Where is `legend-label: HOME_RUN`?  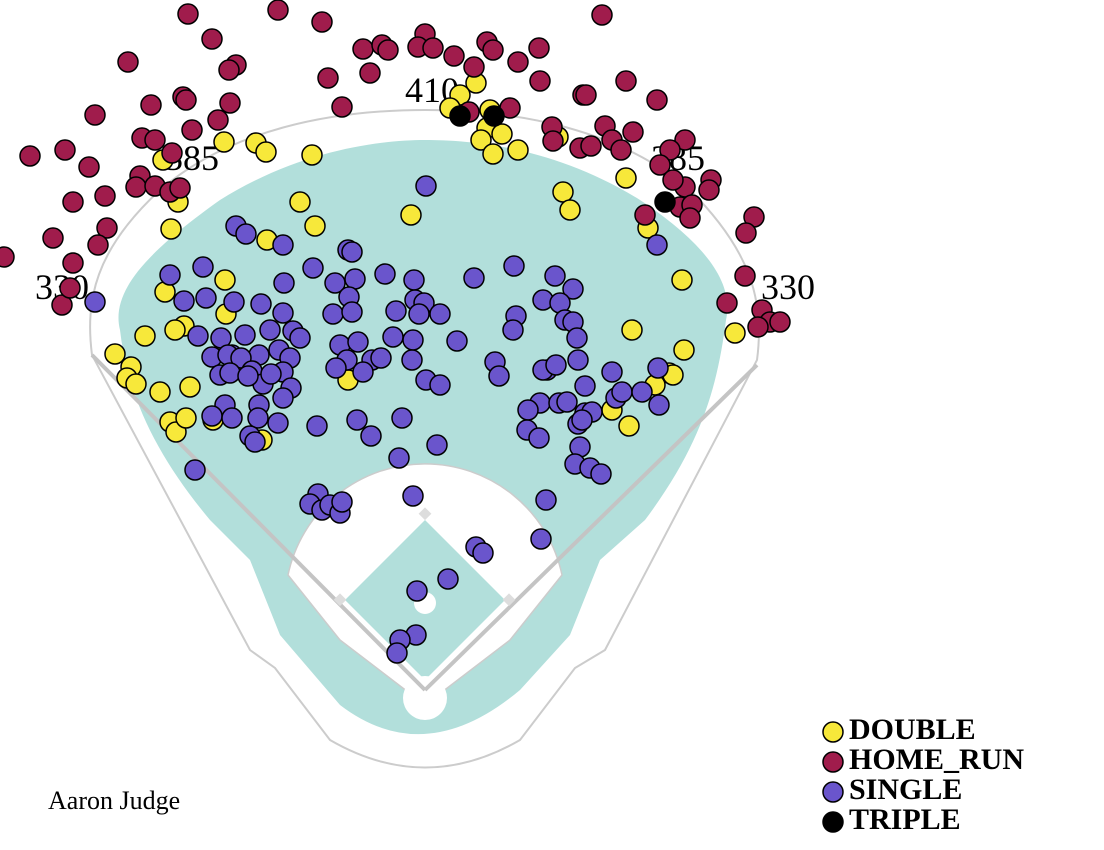 legend-label: HOME_RUN is located at coordinates (936, 759).